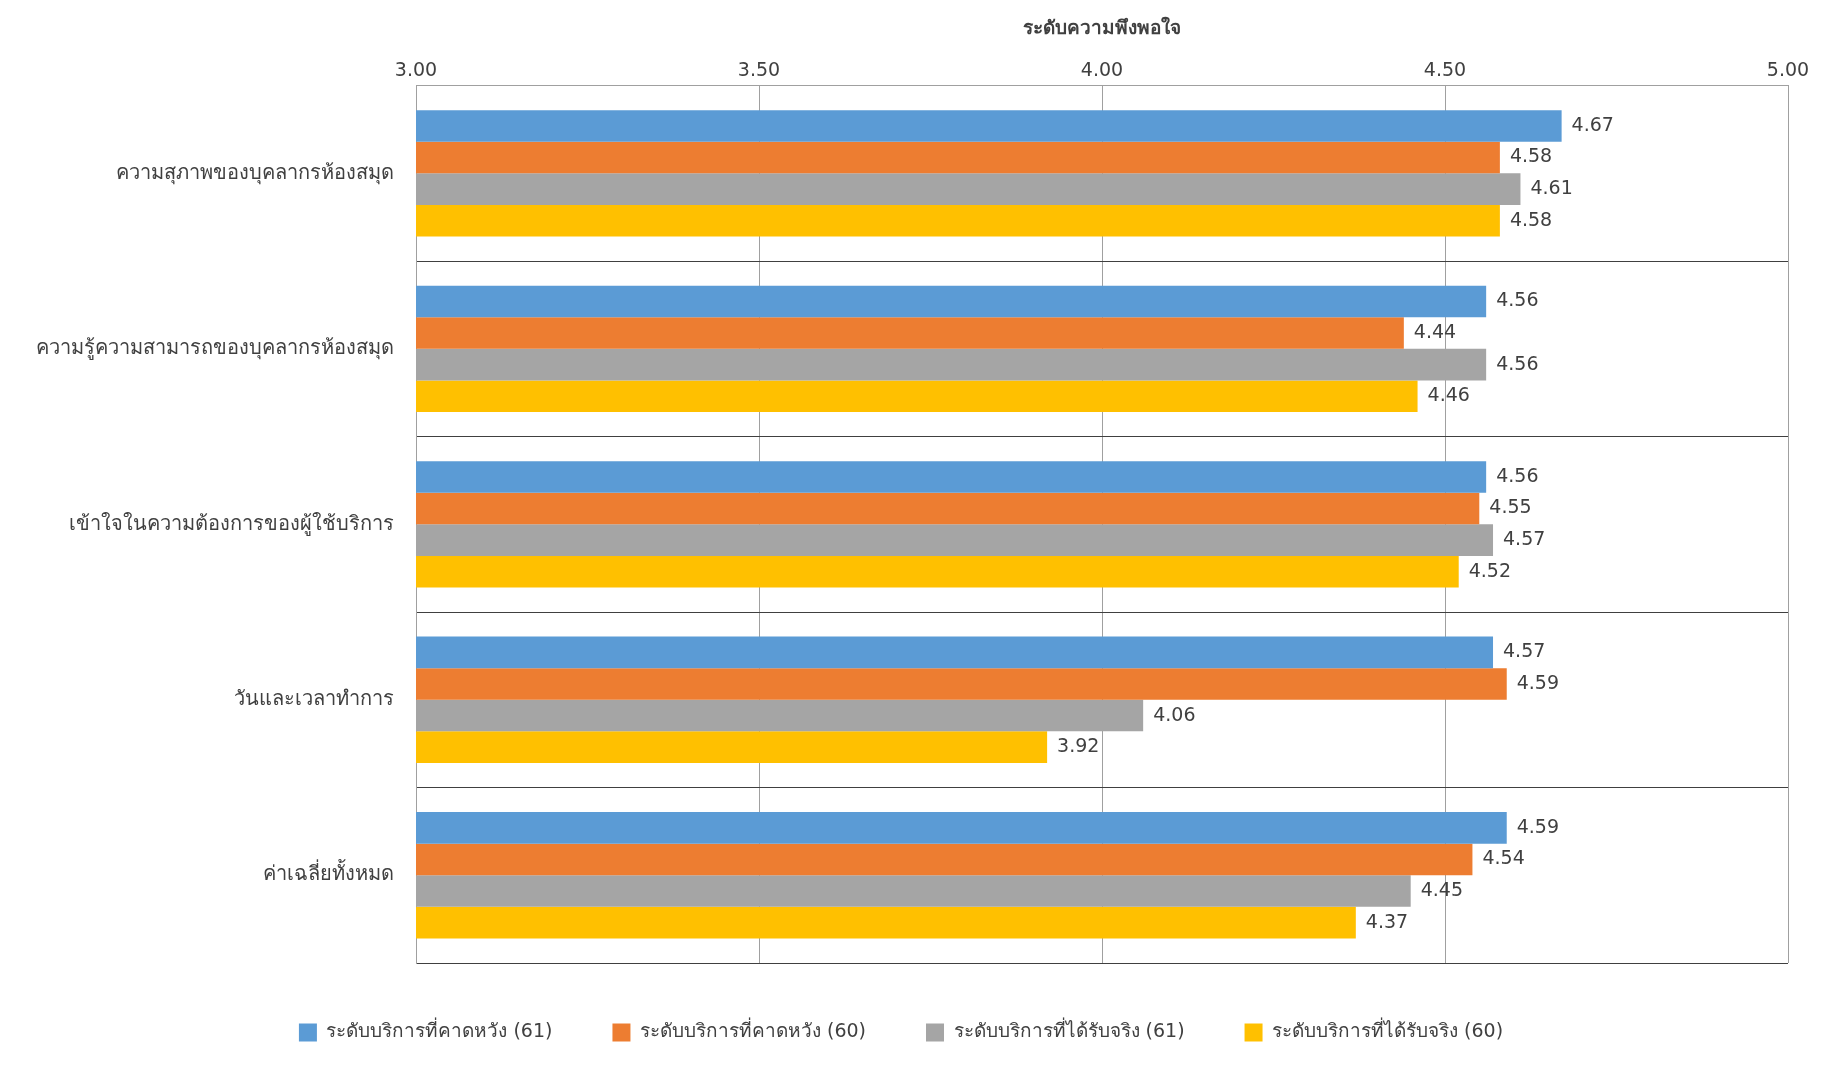 Image resolution: width=1840 pixels, height=1071 pixels. What do you see at coordinates (1069, 1029) in the screenshot?
I see `legend-label: ระดับบริการที่ได้รับจริง (61)` at bounding box center [1069, 1029].